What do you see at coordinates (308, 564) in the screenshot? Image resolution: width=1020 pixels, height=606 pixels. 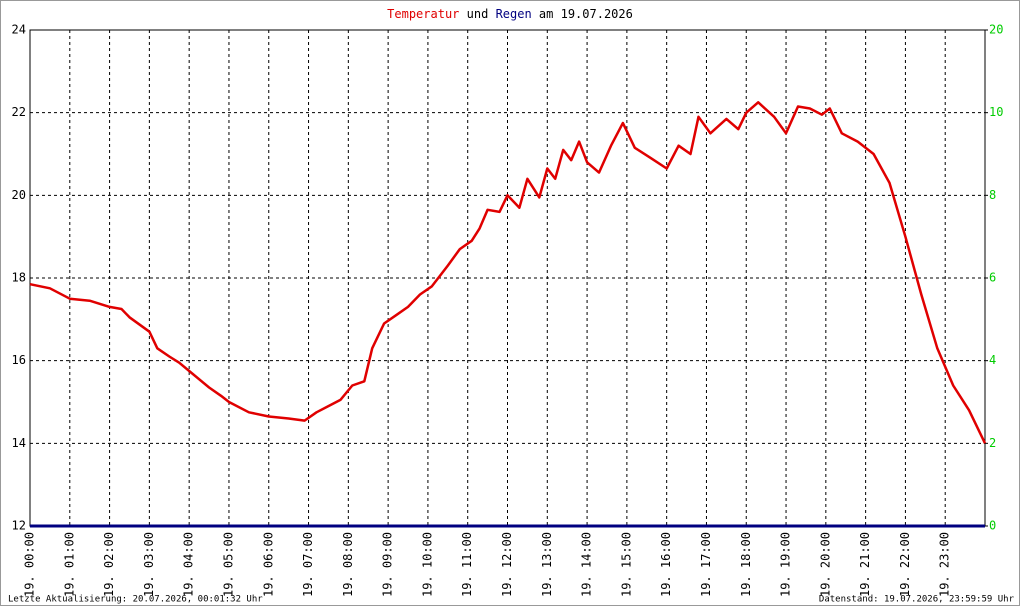 I see `x-tick-label: 19. 07:00` at bounding box center [308, 564].